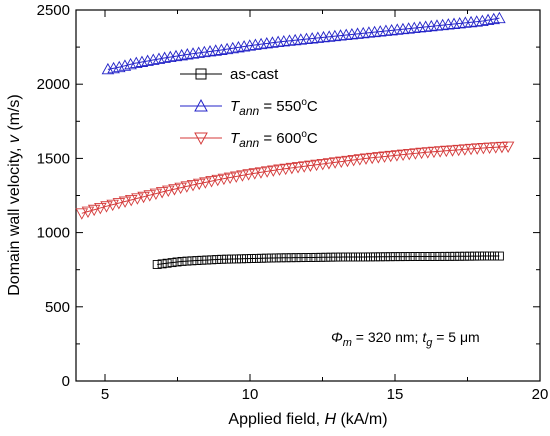 The width and height of the screenshot is (550, 436). What do you see at coordinates (274, 107) in the screenshot?
I see `legend-label-550: Tann = 550oC` at bounding box center [274, 107].